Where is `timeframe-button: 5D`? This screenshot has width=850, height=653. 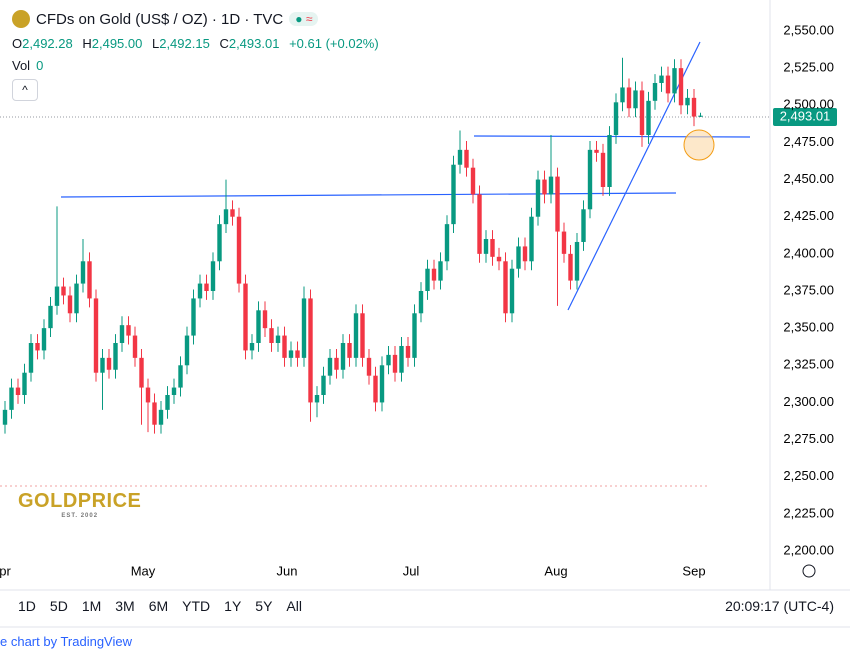 timeframe-button: 5D is located at coordinates (58, 606).